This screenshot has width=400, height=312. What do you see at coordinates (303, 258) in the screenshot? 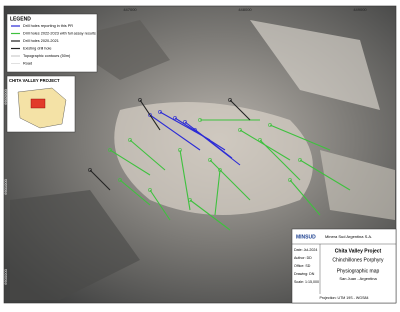
I see `detail: Author: DD` at bounding box center [303, 258].